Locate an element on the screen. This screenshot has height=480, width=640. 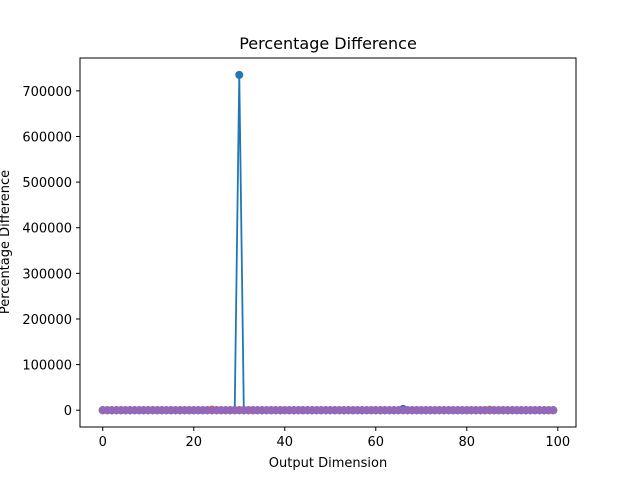
x-tick-label: 40 is located at coordinates (284, 442).